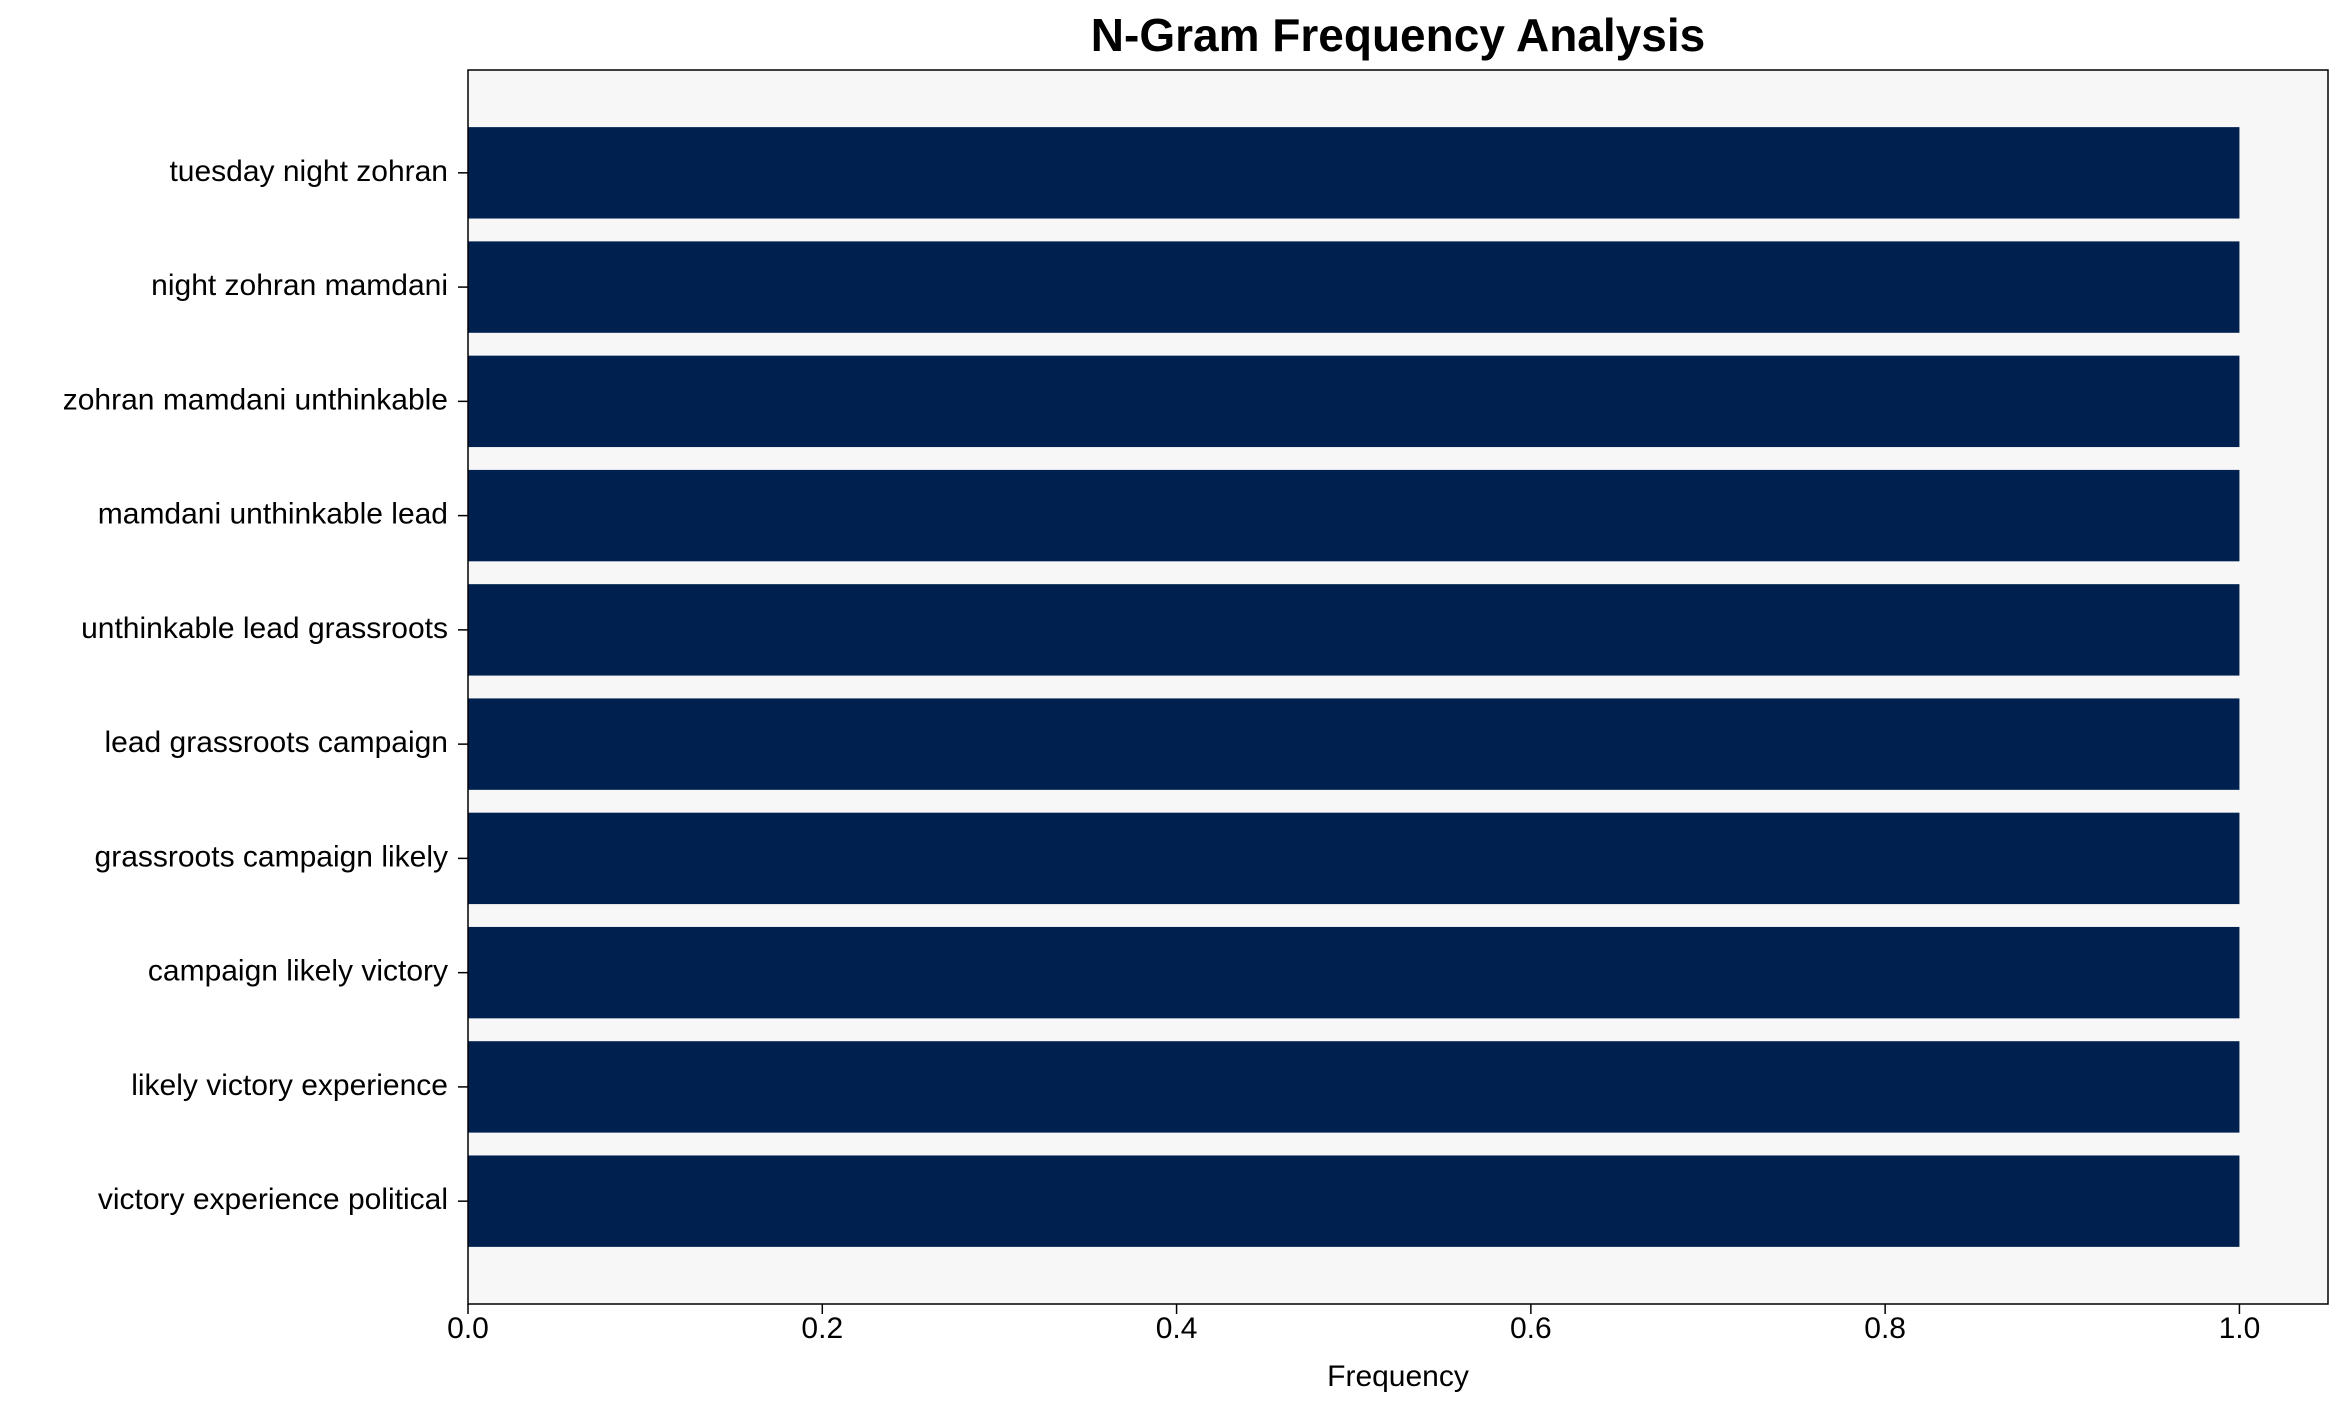 The width and height of the screenshot is (2347, 1414). What do you see at coordinates (2240, 1328) in the screenshot?
I see `x-tick-label: 1.0` at bounding box center [2240, 1328].